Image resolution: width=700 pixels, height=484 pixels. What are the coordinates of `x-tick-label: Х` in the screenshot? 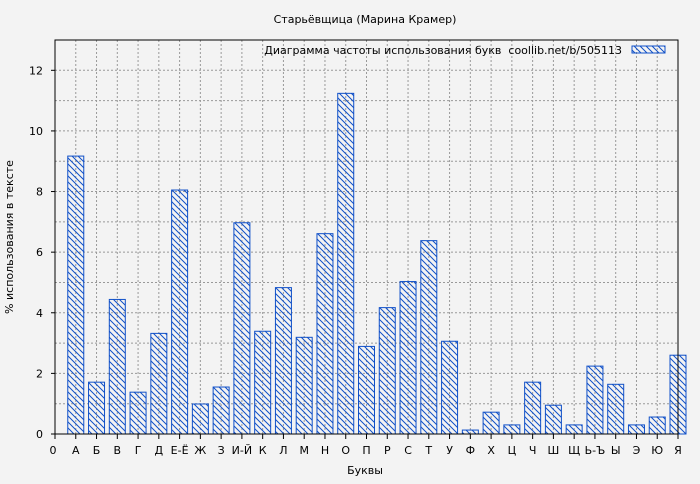 It's located at (491, 450).